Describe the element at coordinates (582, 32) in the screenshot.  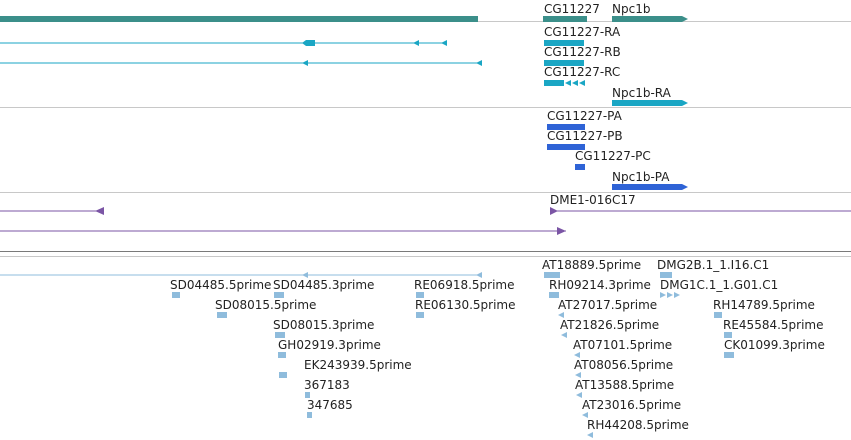
I see `transcript-label-ra: CG11227-RA` at that location.